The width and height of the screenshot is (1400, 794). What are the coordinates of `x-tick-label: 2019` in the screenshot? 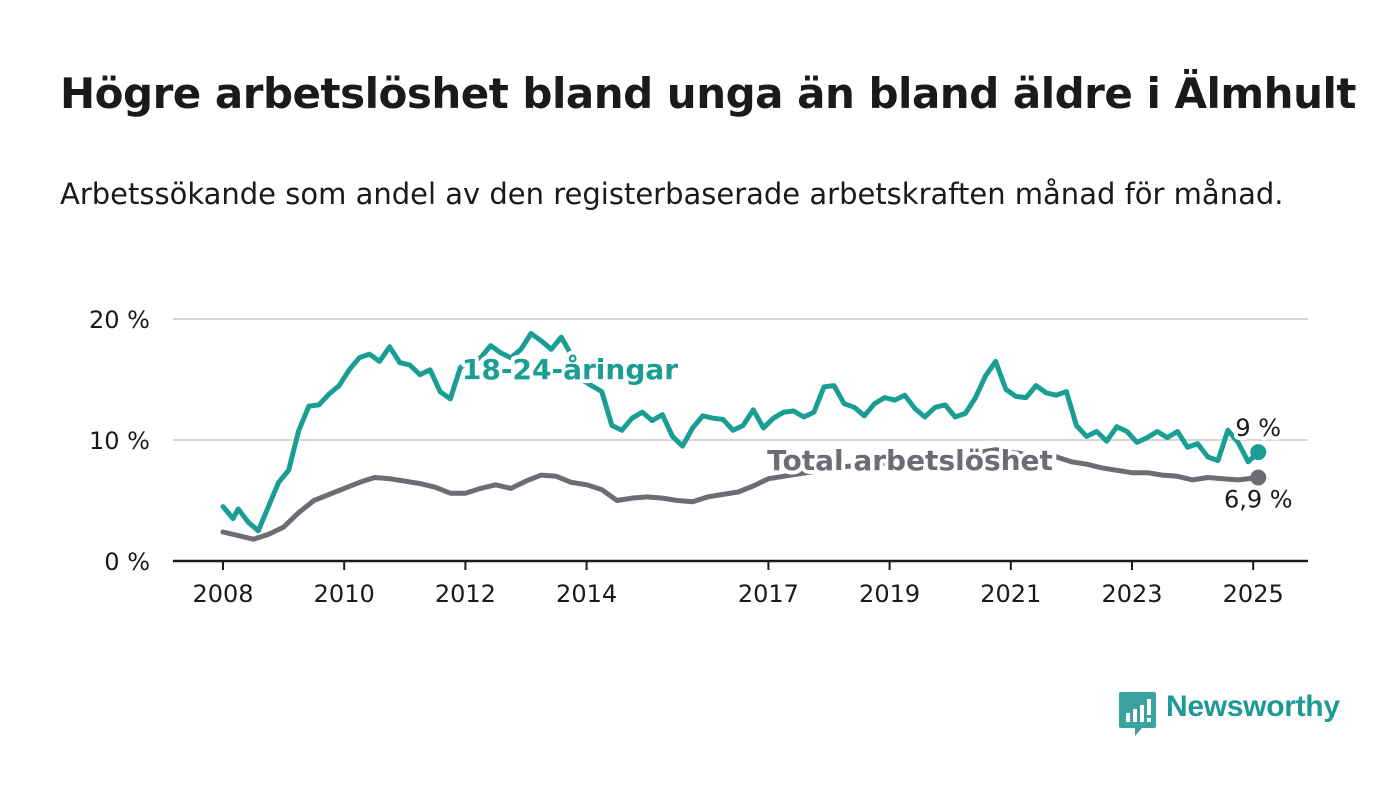 It's located at (889, 594).